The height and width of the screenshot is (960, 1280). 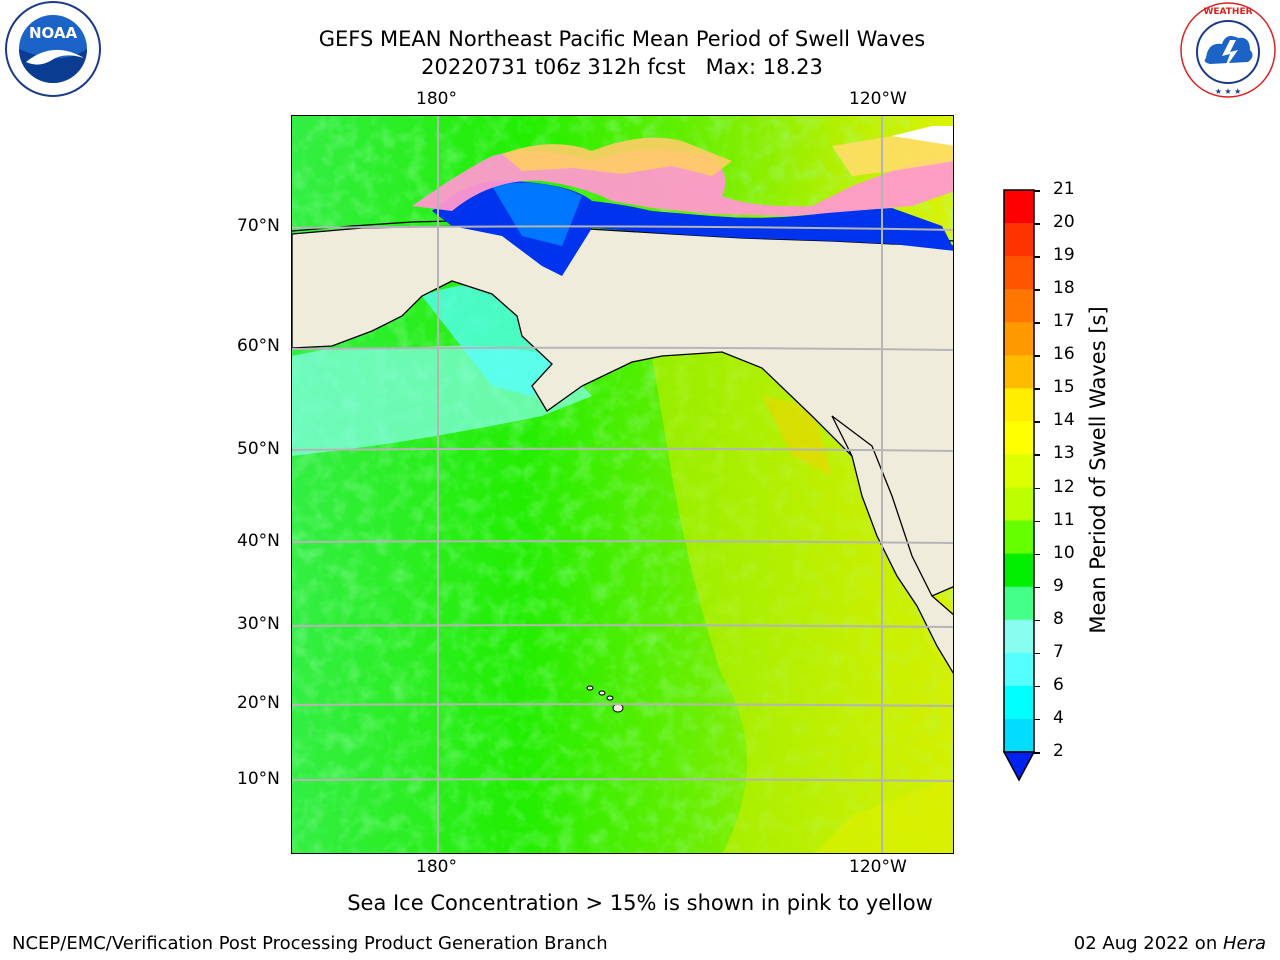 I want to click on lon-label-top-180: 180°, so click(x=436, y=99).